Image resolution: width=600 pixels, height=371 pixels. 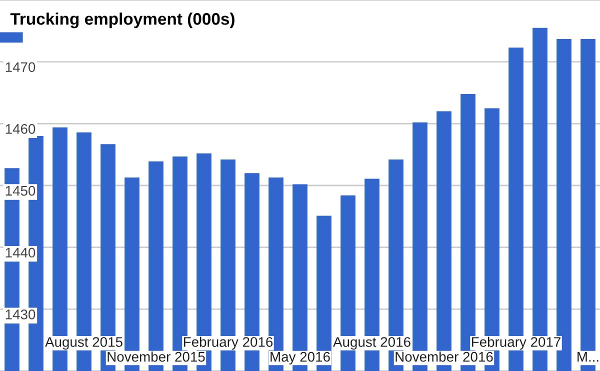 I want to click on x-tick-label: May 2016, so click(x=300, y=358).